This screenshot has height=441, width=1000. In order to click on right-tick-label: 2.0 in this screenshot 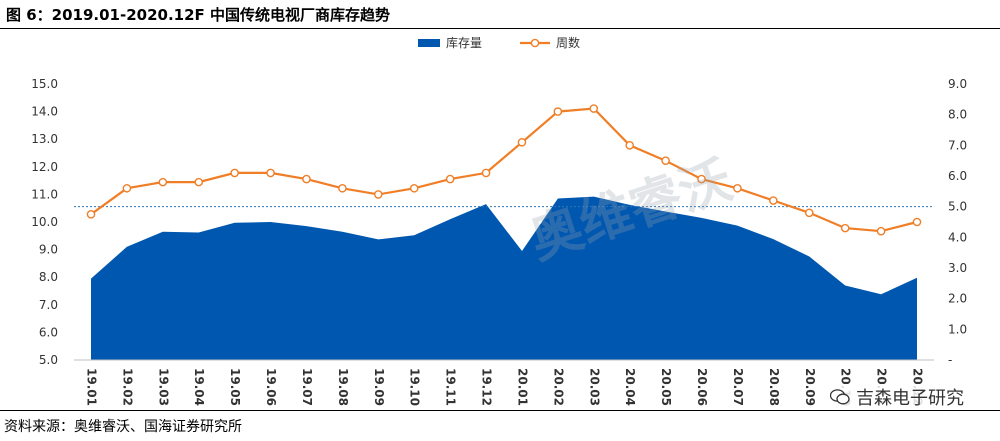, I will do `click(957, 299)`.